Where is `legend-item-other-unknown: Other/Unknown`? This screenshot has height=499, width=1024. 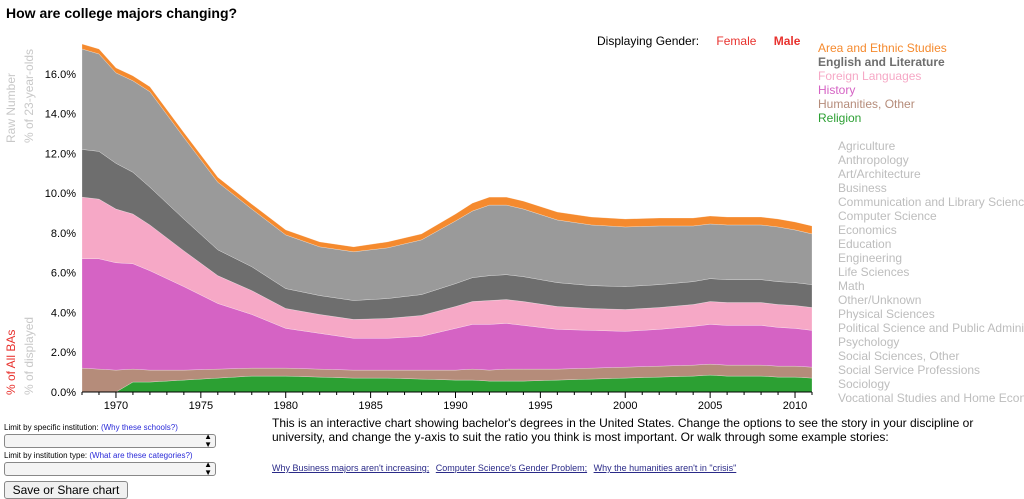 legend-item-other-unknown: Other/Unknown is located at coordinates (880, 300).